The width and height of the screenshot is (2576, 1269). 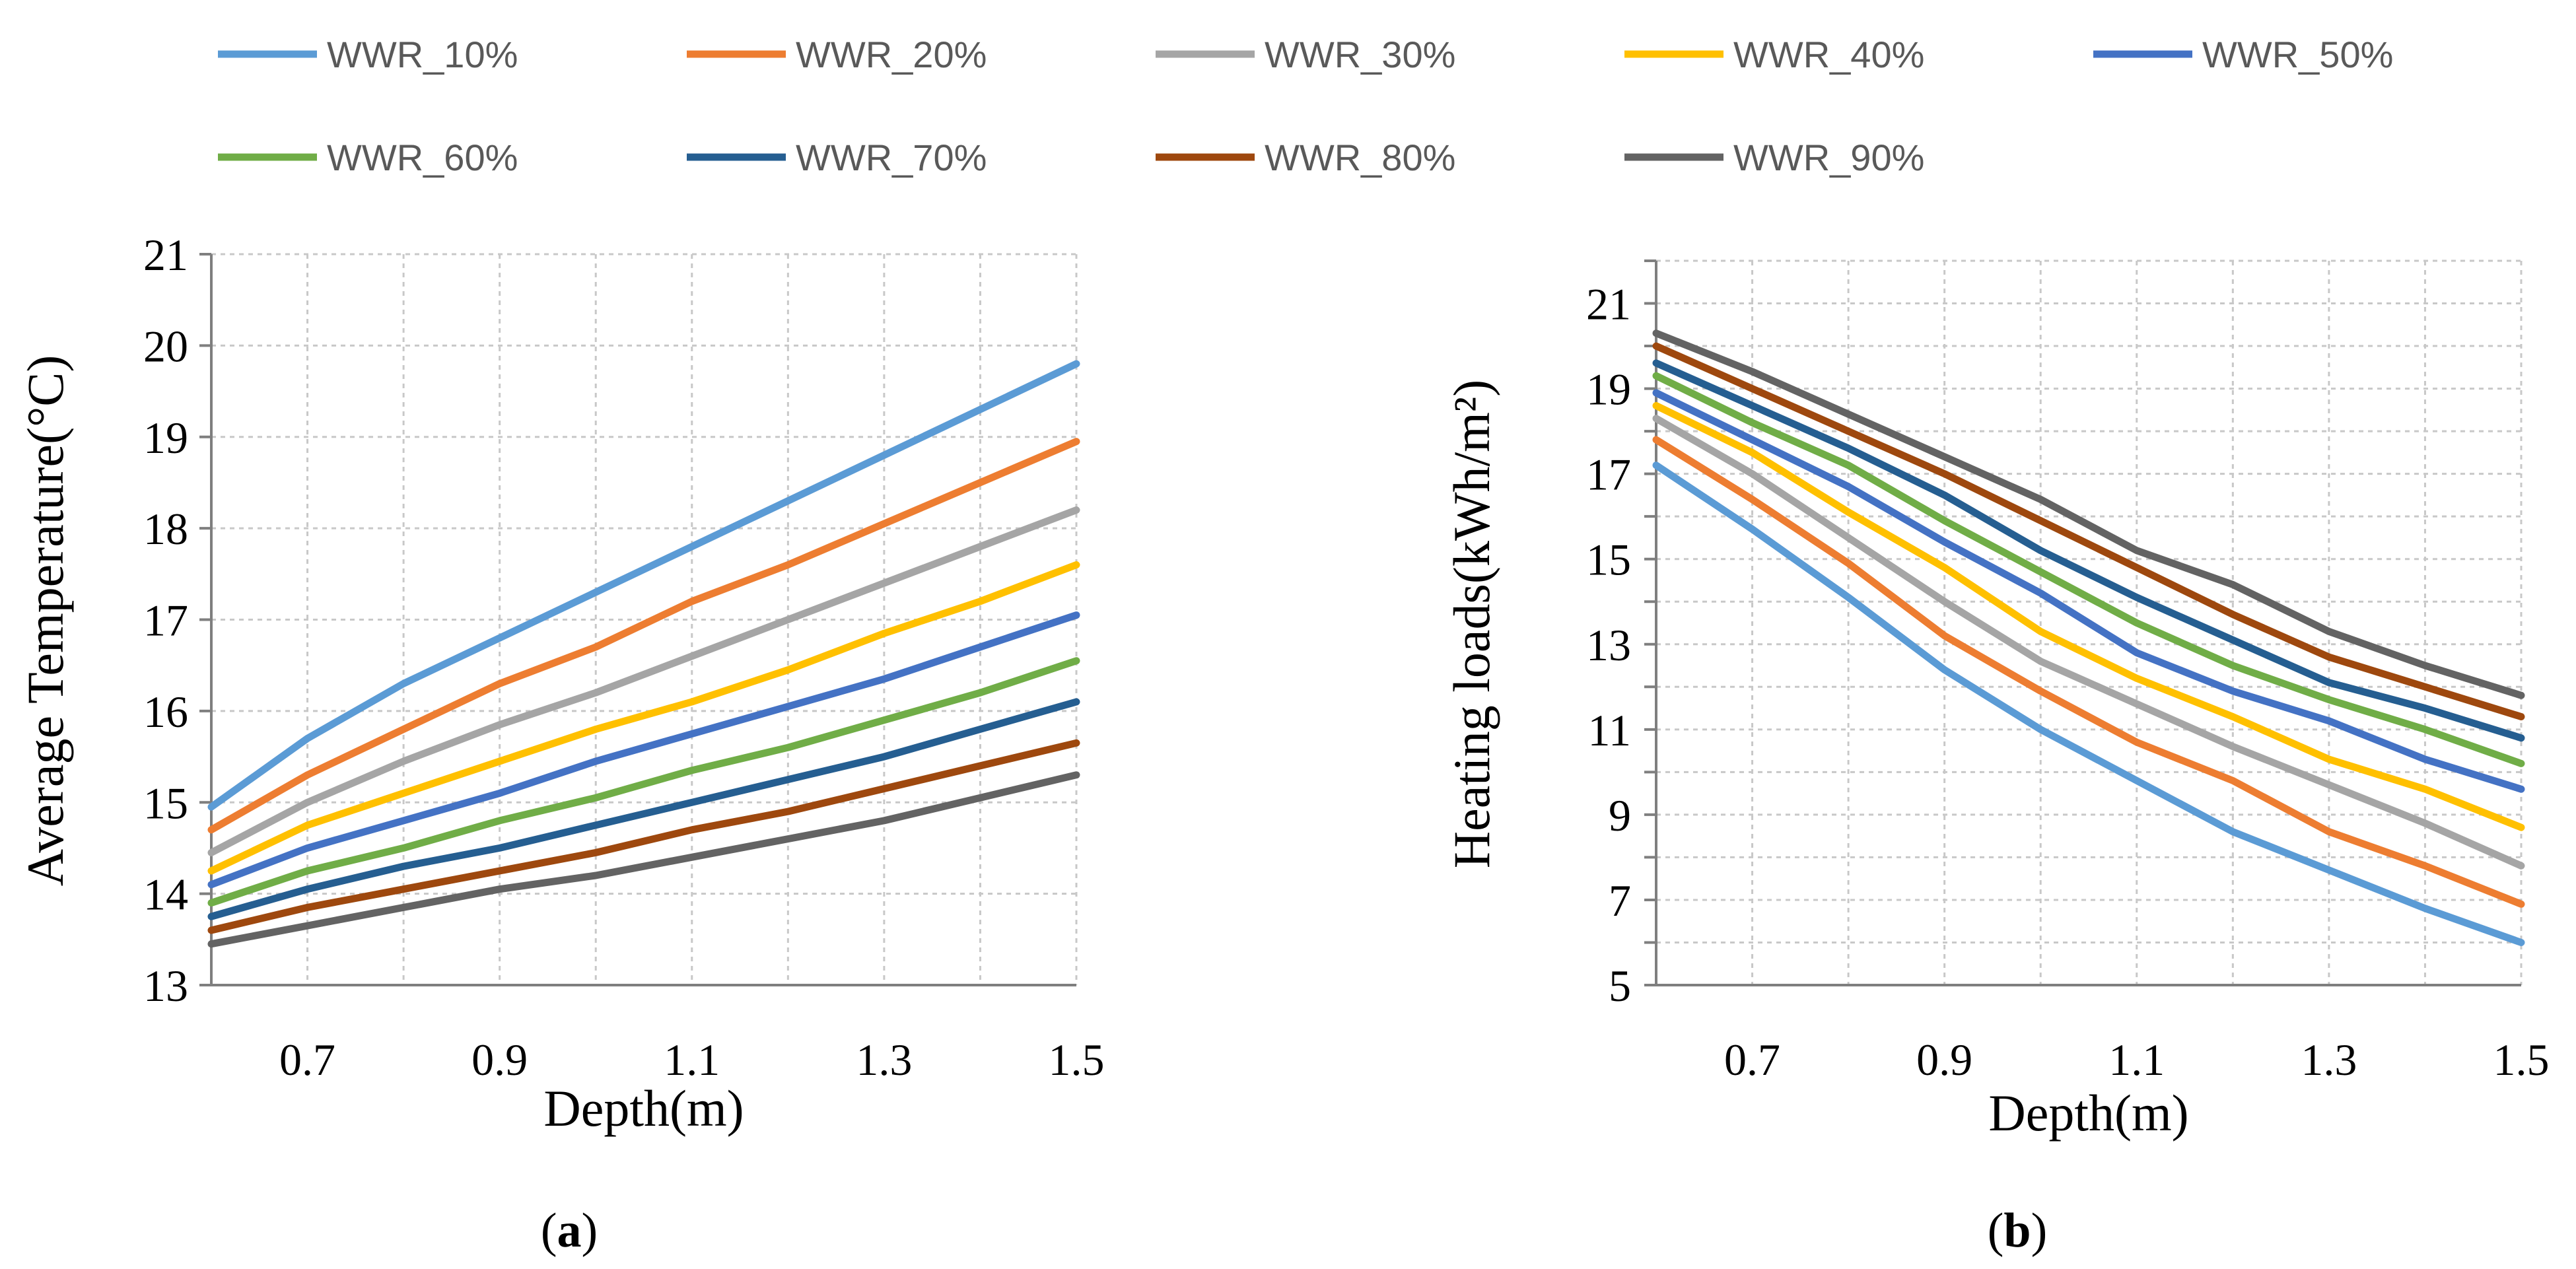 I want to click on legend-label: WWR_10%, so click(x=423, y=55).